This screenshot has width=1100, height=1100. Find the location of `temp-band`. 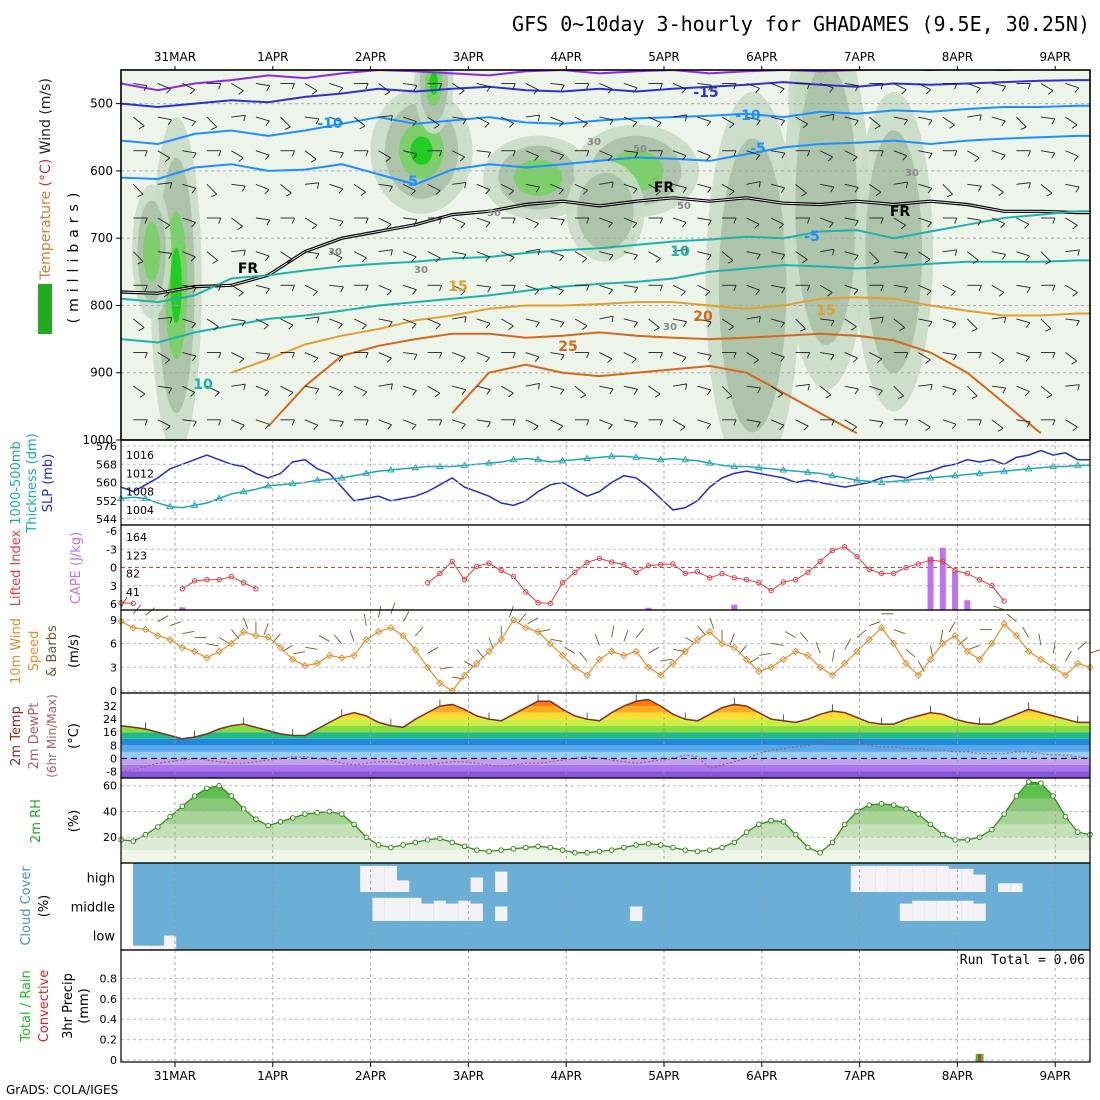

temp-band is located at coordinates (605, 722).